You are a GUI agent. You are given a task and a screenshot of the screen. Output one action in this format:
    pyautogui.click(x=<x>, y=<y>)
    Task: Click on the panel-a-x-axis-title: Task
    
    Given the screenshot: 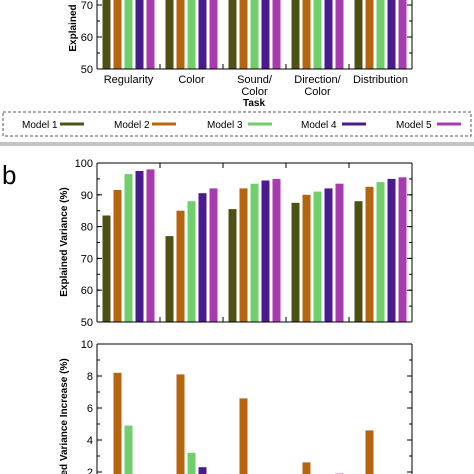 What is the action you would take?
    pyautogui.click(x=254, y=103)
    